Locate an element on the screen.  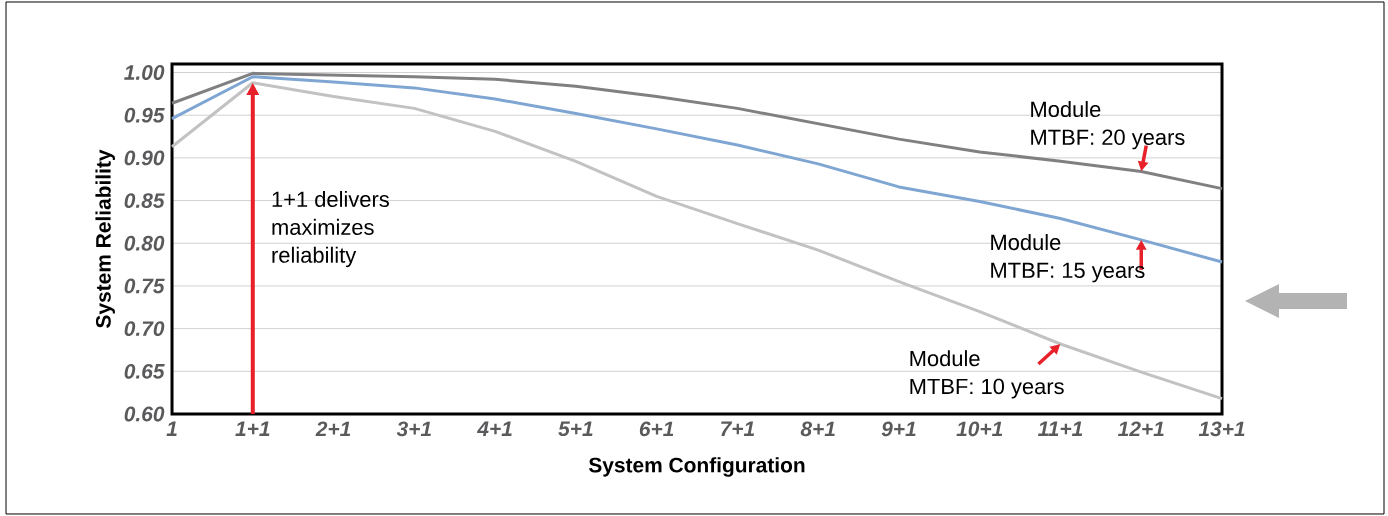
x-tick-label: 9+1 is located at coordinates (898, 429).